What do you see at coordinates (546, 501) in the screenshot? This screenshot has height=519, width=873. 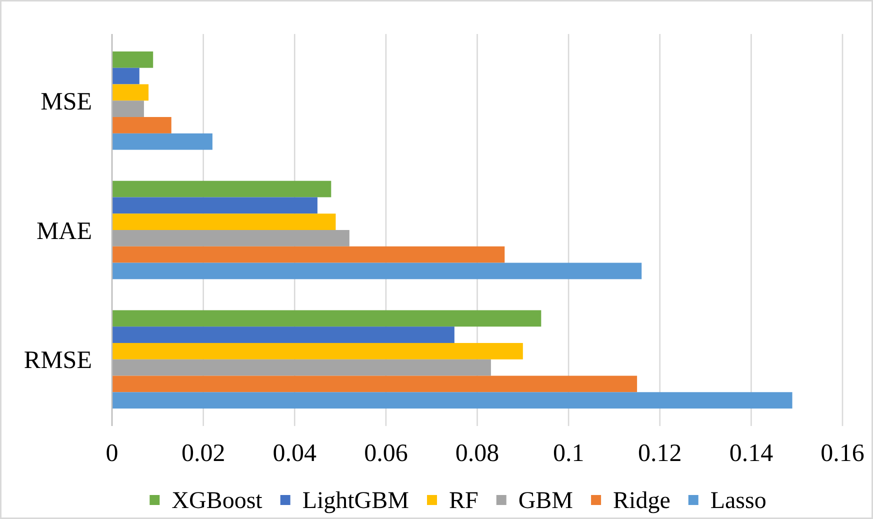 I see `legend-label: GBM` at bounding box center [546, 501].